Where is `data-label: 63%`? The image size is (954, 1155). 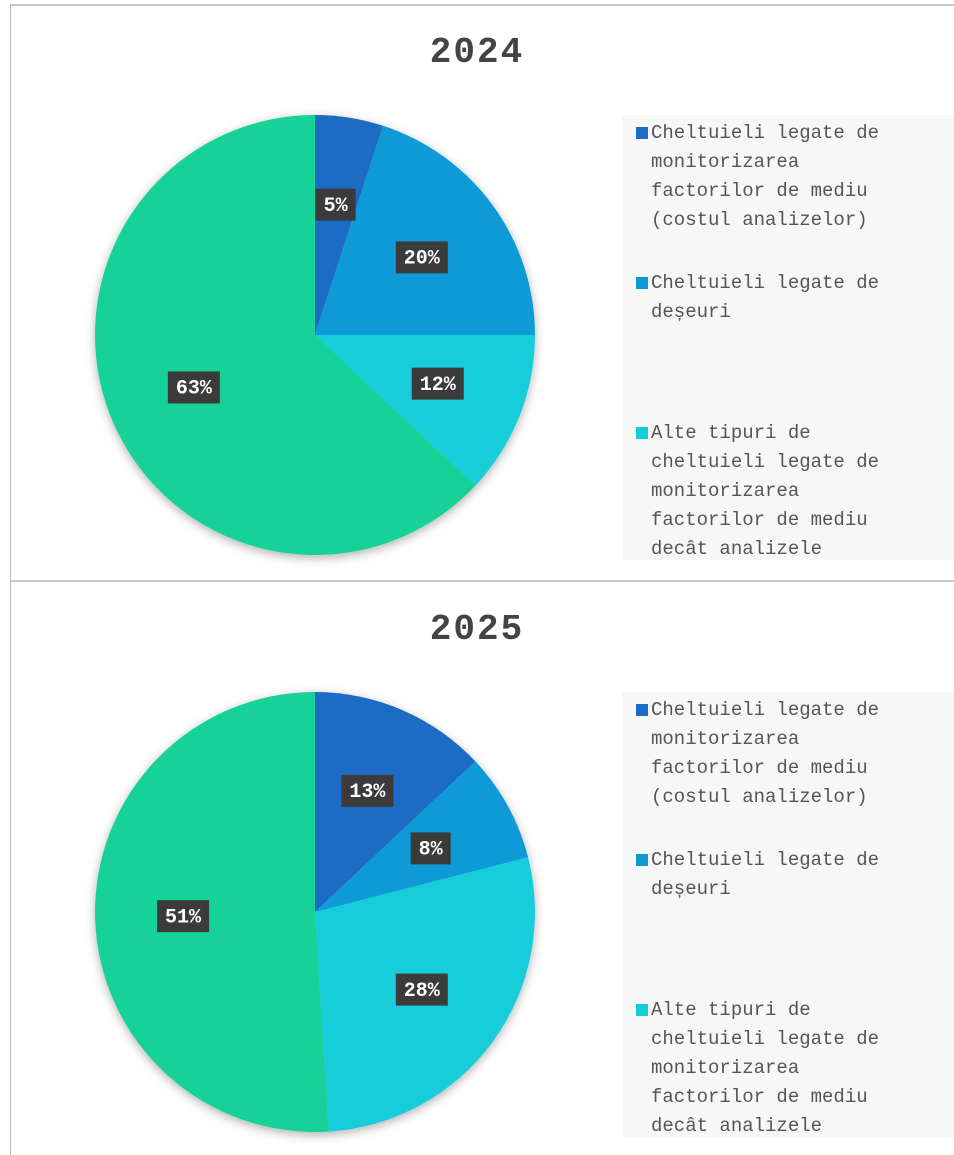
data-label: 63% is located at coordinates (194, 389).